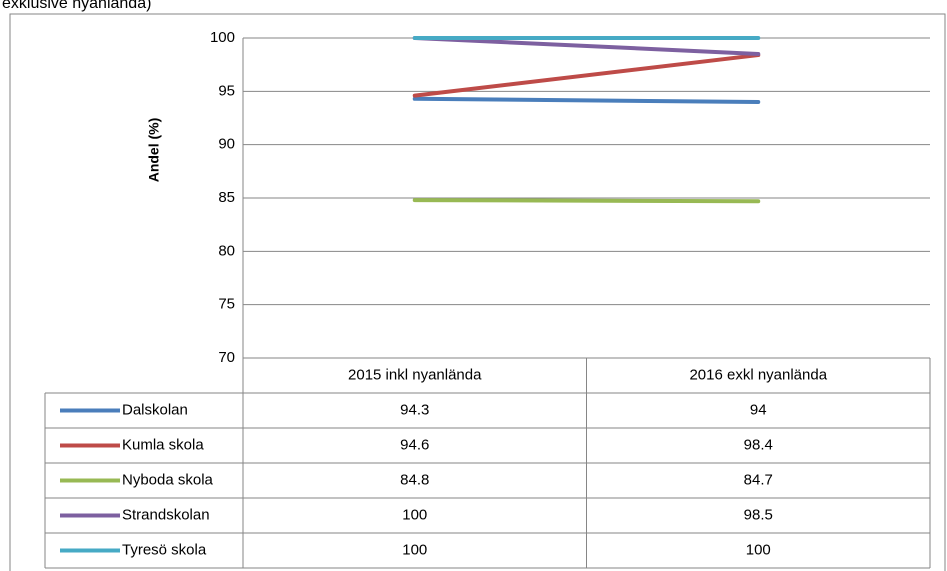 The width and height of the screenshot is (947, 571). What do you see at coordinates (226, 250) in the screenshot?
I see `y-tick-label: 80` at bounding box center [226, 250].